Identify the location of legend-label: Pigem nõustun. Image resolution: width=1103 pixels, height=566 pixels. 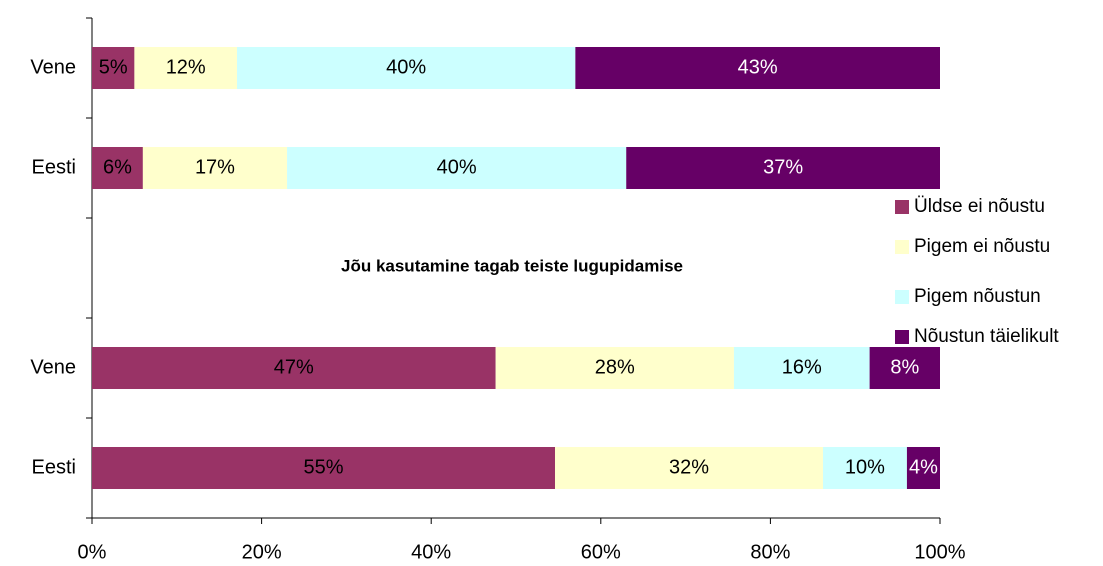
(977, 296).